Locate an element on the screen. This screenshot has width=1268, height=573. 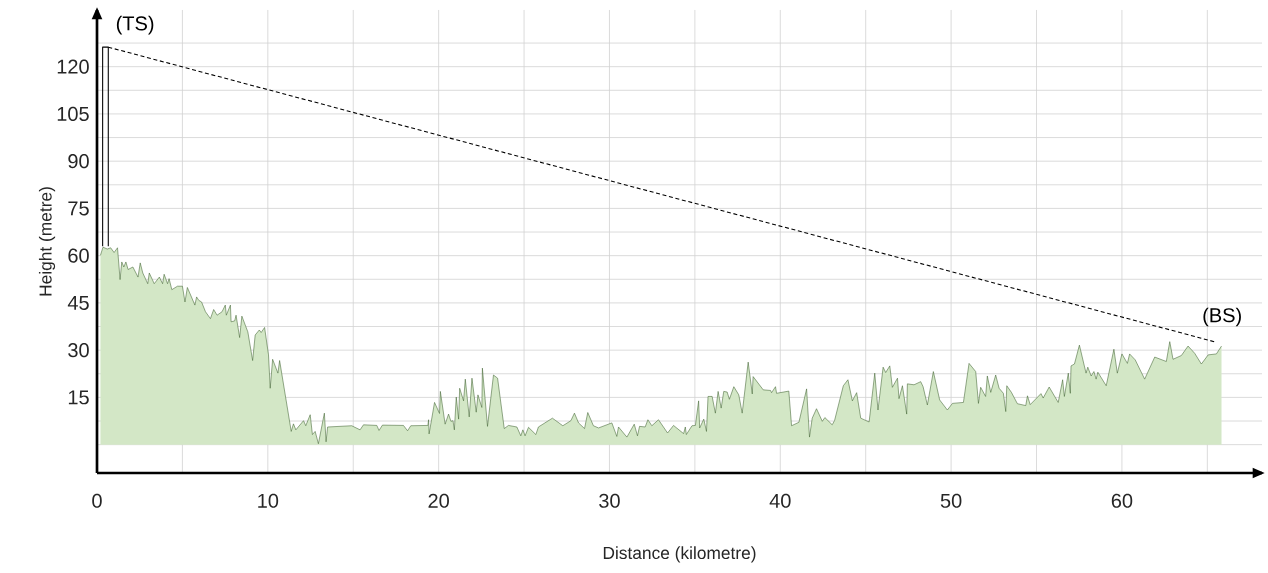
annotation: (BS) is located at coordinates (1222, 317).